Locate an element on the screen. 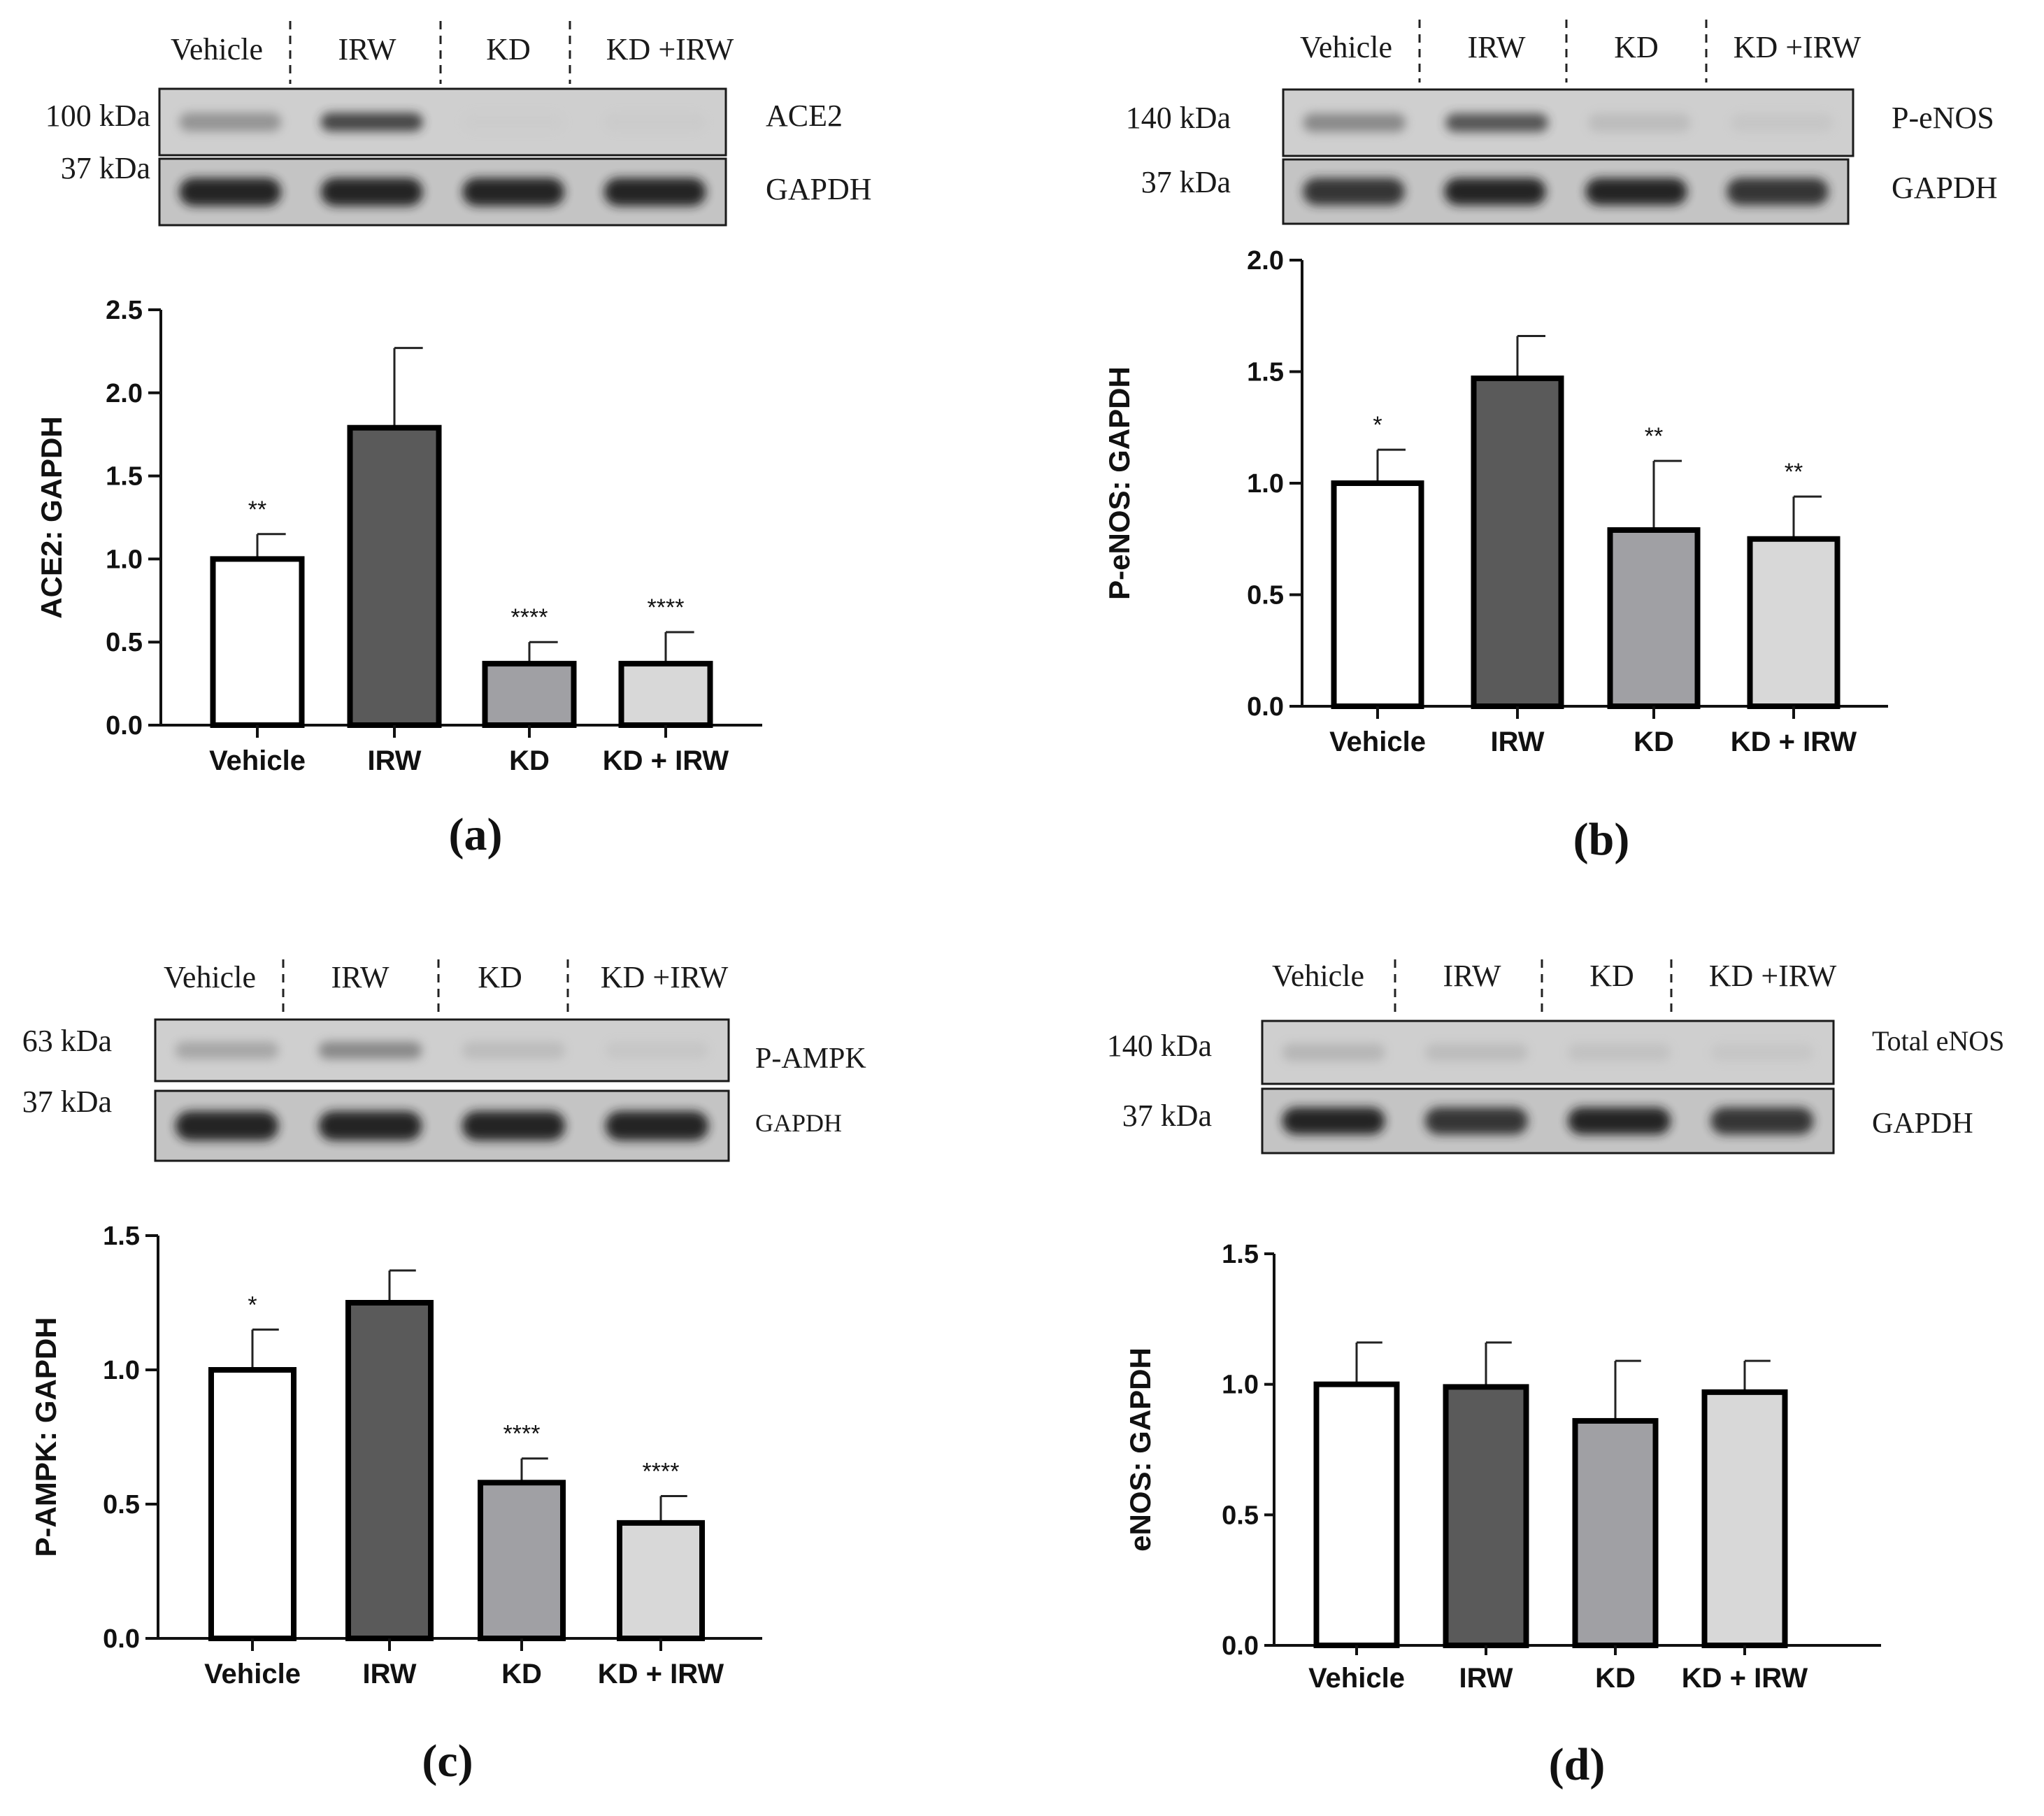  y-axis-label: eNOS: GAPDH is located at coordinates (1140, 1449).